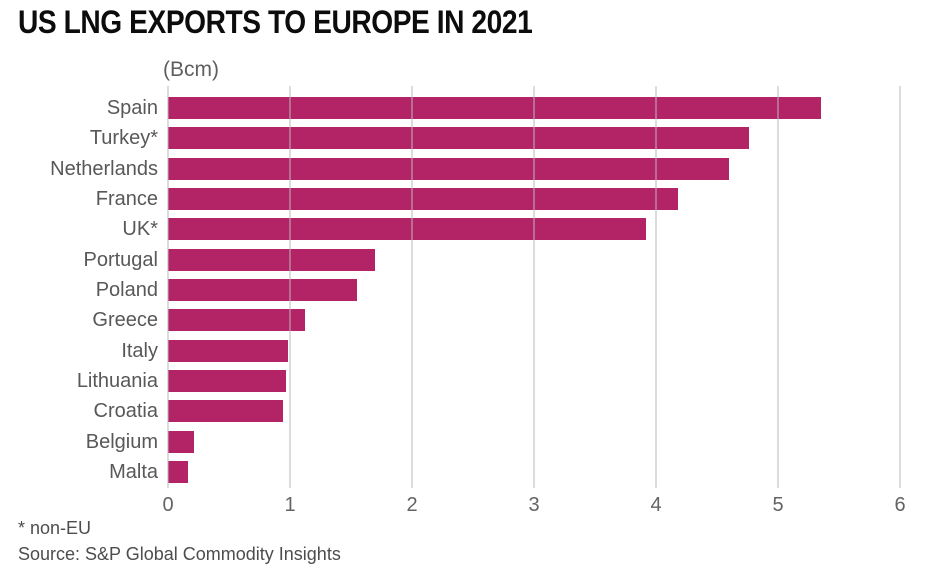  Describe the element at coordinates (126, 198) in the screenshot. I see `category-label: France` at that location.